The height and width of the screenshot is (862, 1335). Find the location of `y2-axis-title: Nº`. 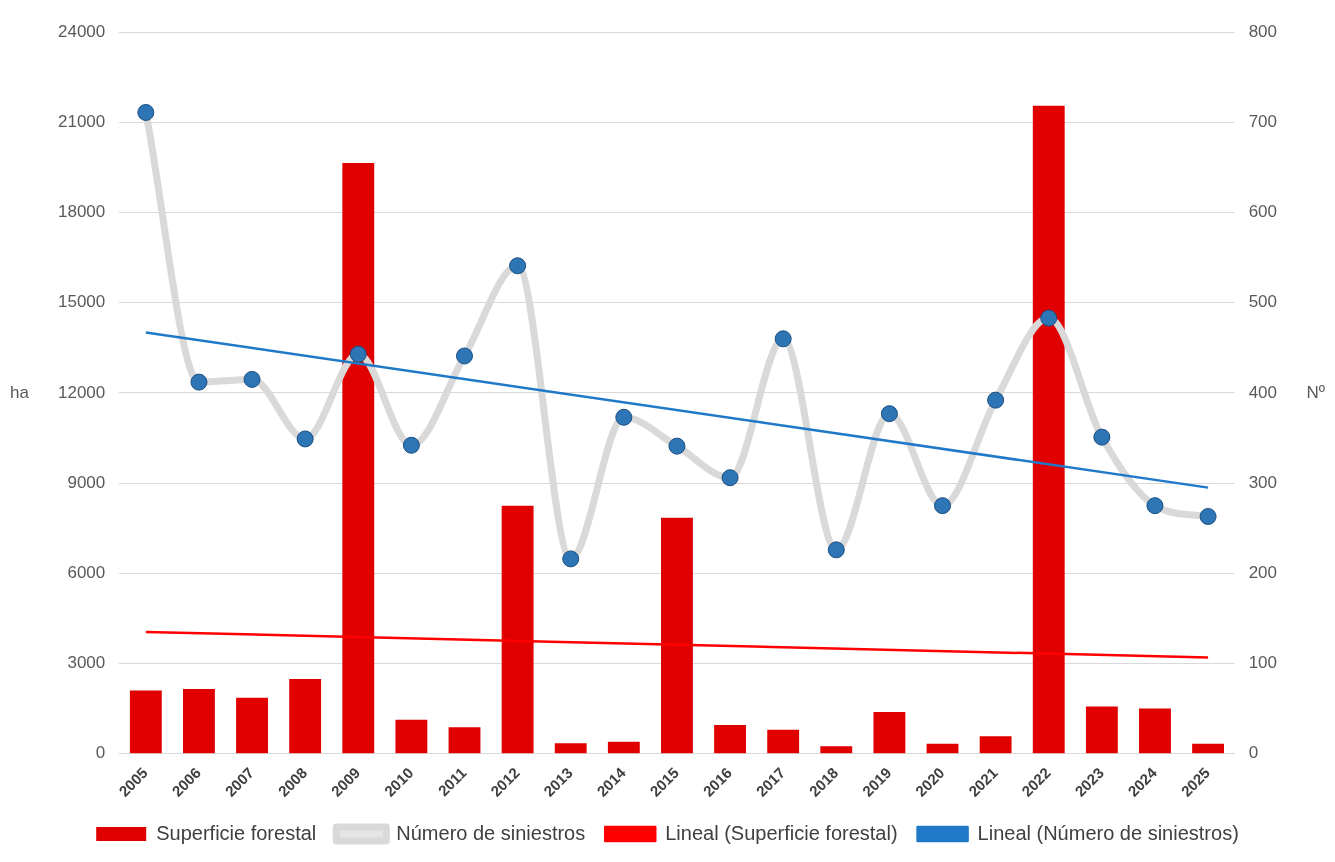

y2-axis-title: Nº is located at coordinates (1315, 392).